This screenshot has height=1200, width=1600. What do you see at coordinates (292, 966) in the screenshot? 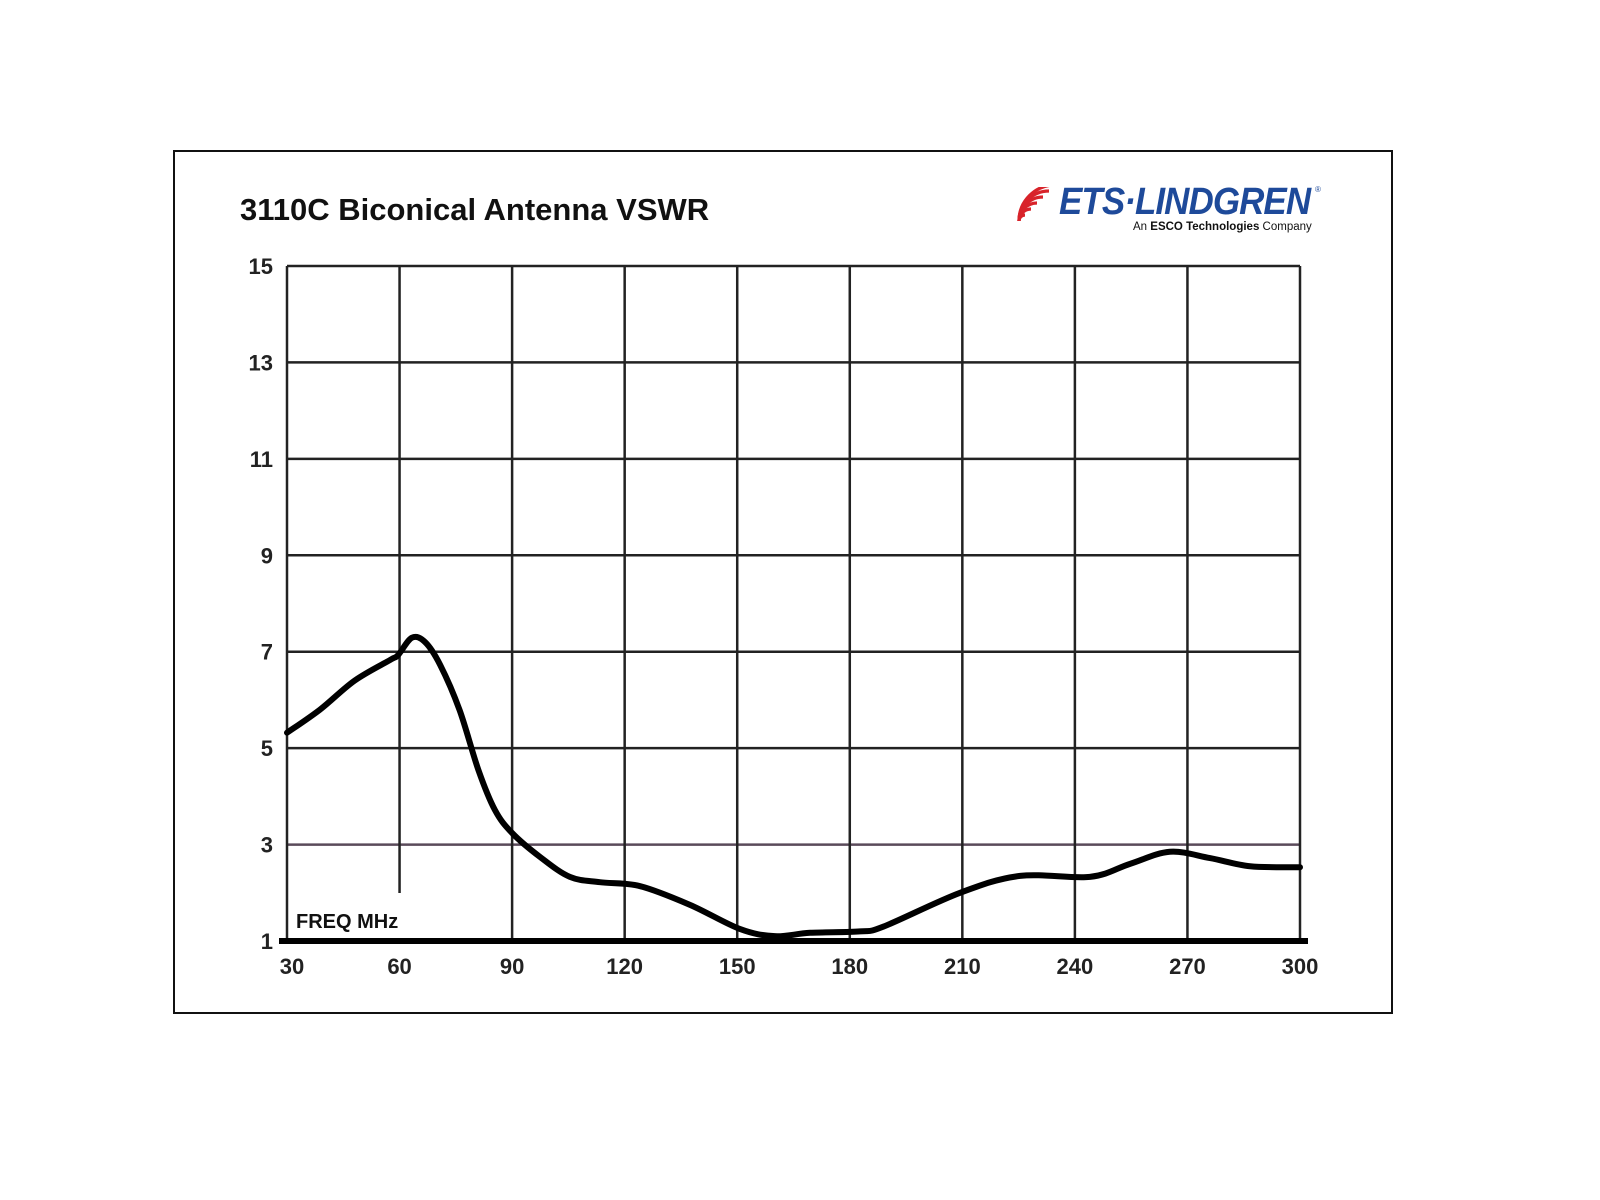
I see `x-tick-label: 30` at bounding box center [292, 966].